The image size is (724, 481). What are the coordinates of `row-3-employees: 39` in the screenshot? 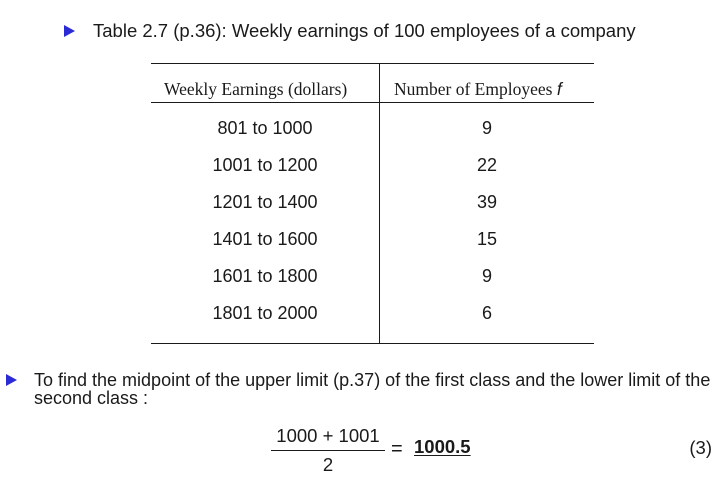 It's located at (487, 202).